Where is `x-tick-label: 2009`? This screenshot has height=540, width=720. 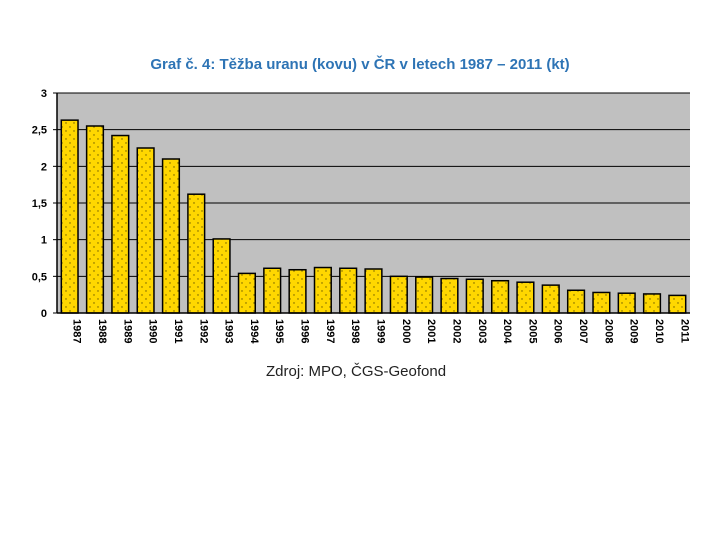
x-tick-label: 2009 is located at coordinates (634, 331).